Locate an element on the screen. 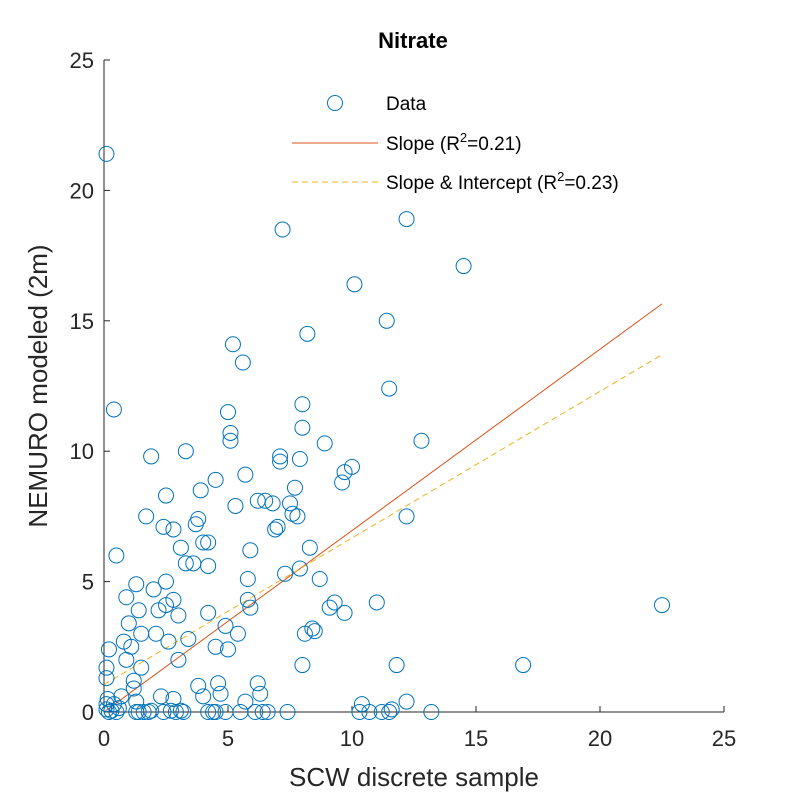 The image size is (800, 800). x-tick-label: 15 is located at coordinates (476, 738).